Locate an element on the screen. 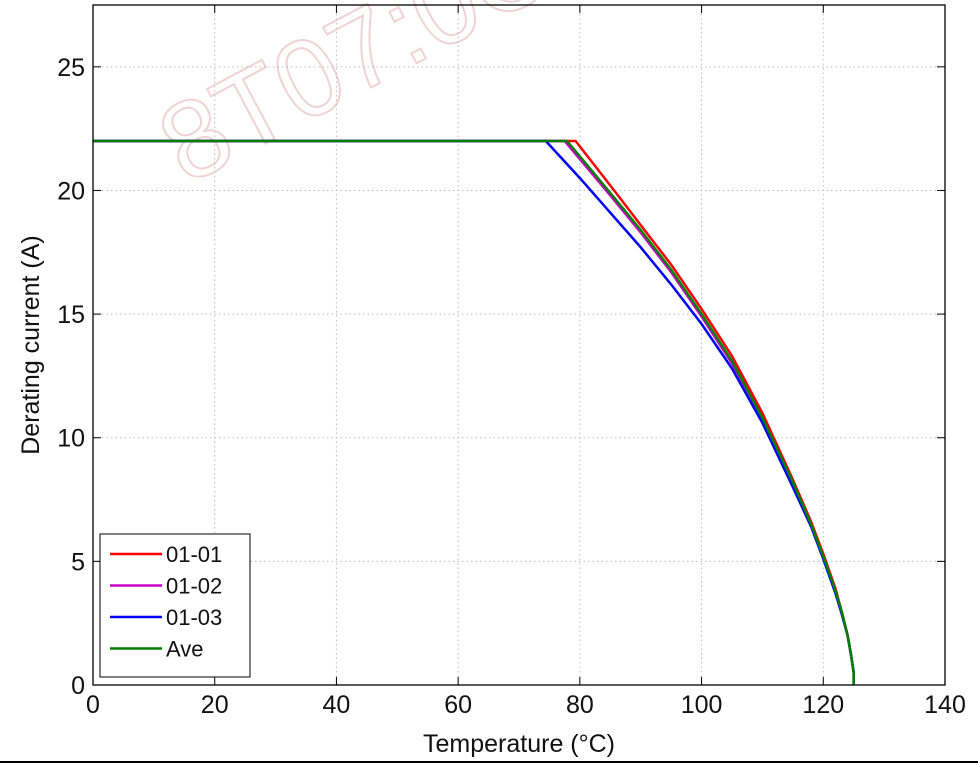 This screenshot has width=978, height=765. y-tick-label: 0 is located at coordinates (78, 686).